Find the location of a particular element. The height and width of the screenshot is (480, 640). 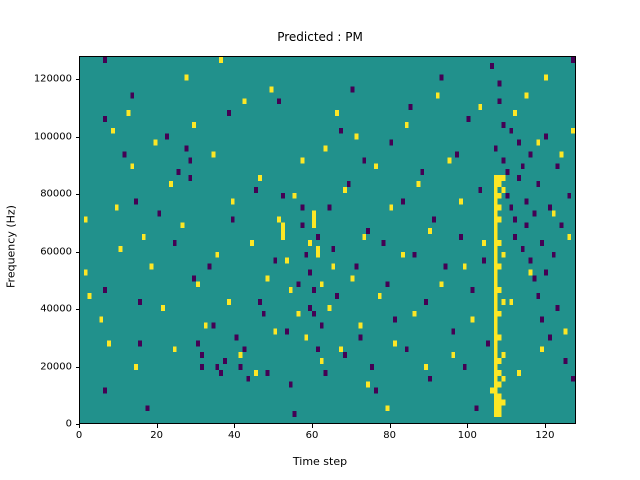

y-tick-label: 100000 is located at coordinates (52, 136).